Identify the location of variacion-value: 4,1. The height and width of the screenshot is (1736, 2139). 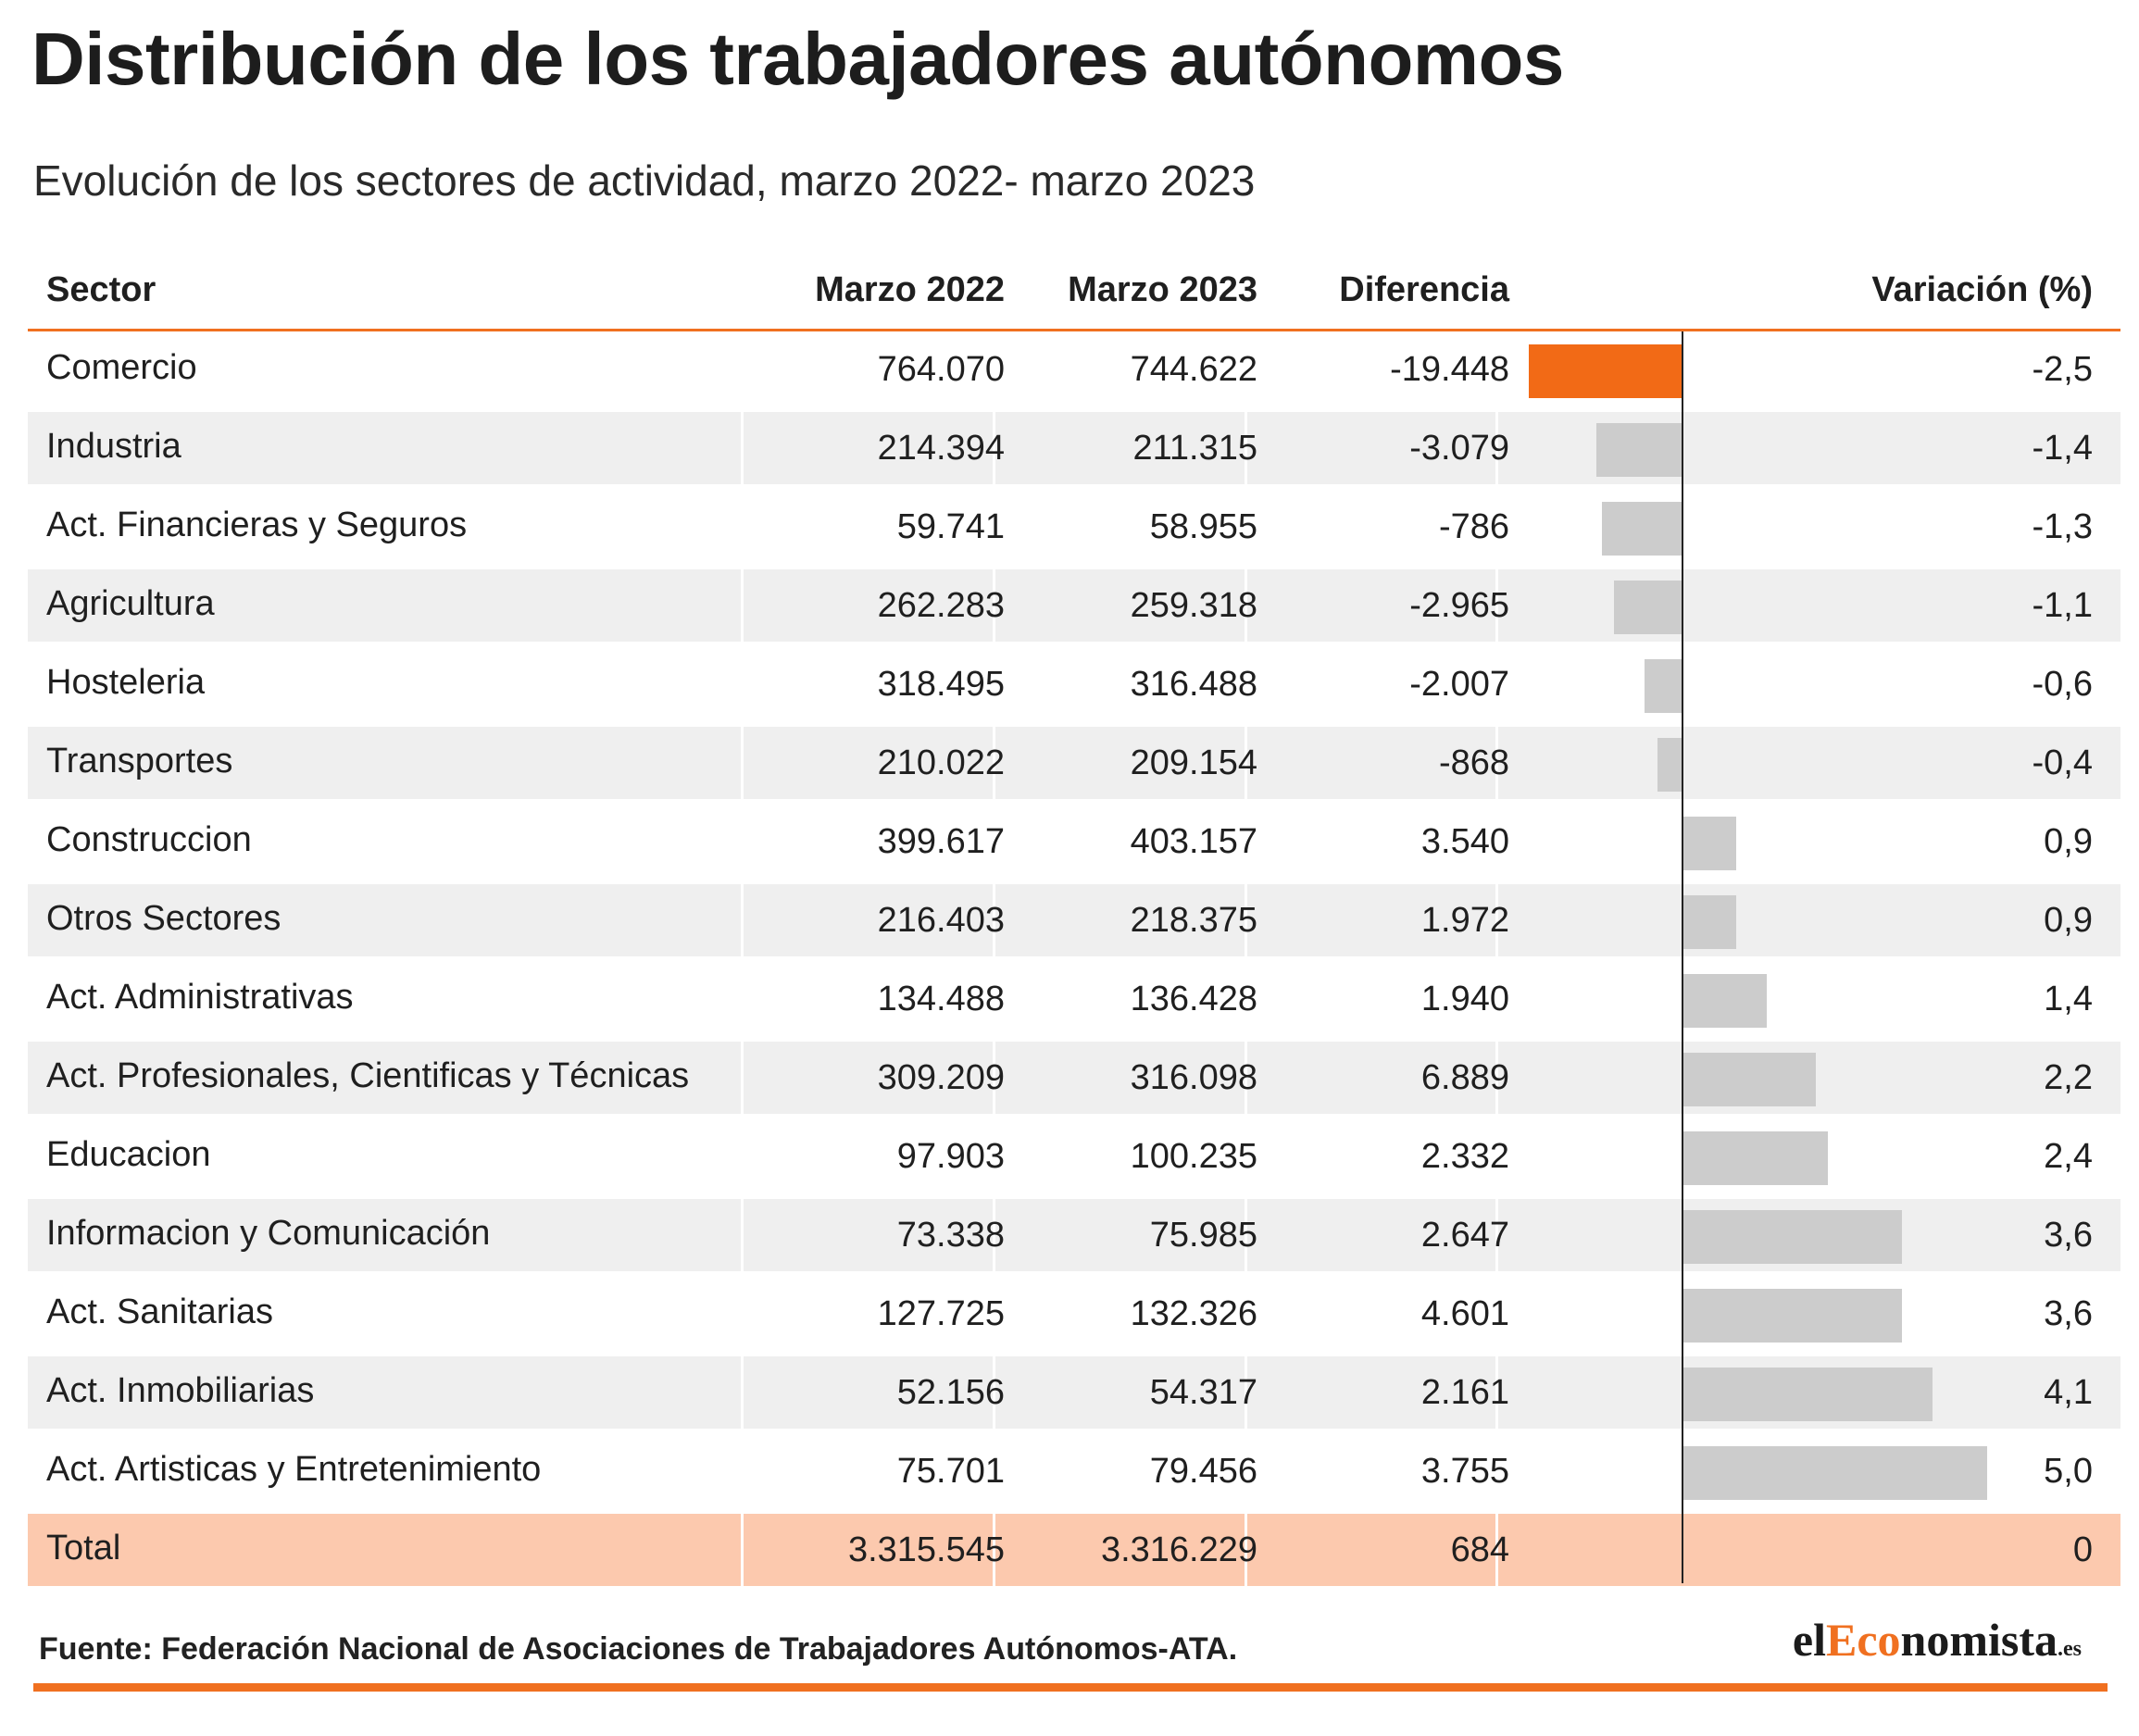
(2068, 1392).